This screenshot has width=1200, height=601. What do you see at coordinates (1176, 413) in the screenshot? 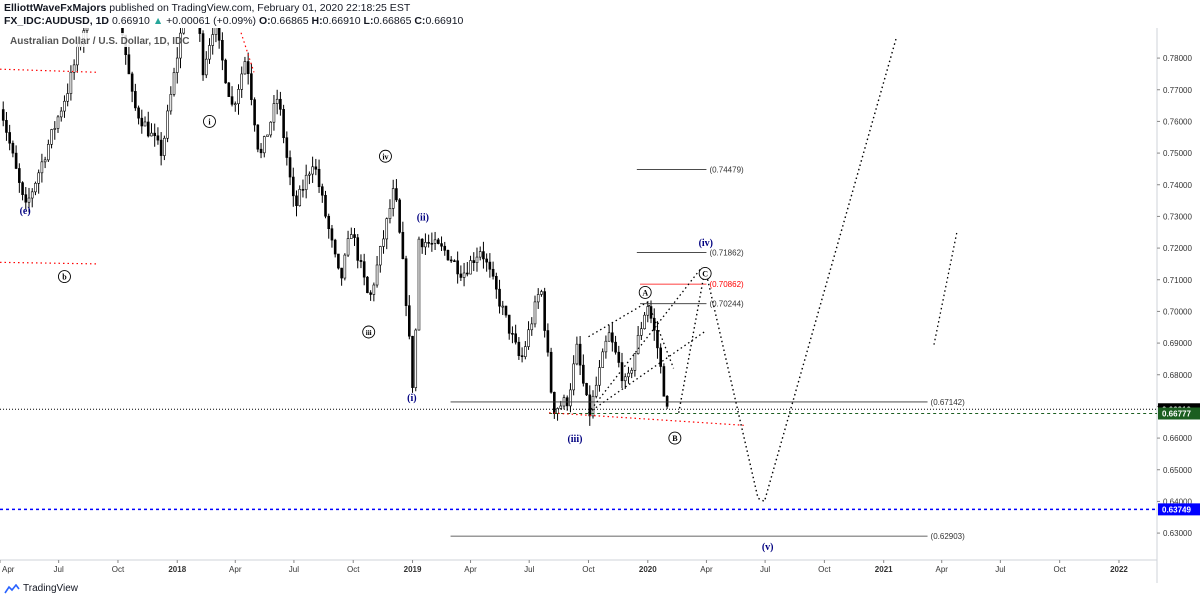
I see `price-tag-label: 0.66777` at bounding box center [1176, 413].